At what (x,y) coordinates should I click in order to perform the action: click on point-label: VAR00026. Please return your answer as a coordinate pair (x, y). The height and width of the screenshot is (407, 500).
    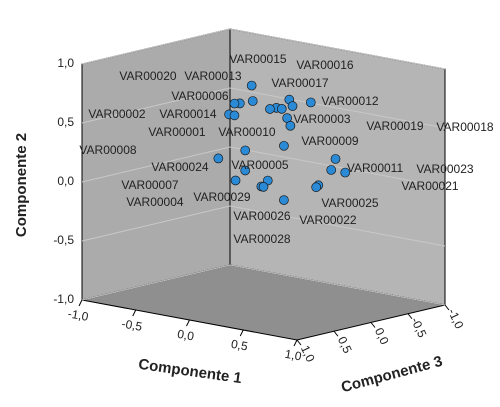
    Looking at the image, I should click on (261, 216).